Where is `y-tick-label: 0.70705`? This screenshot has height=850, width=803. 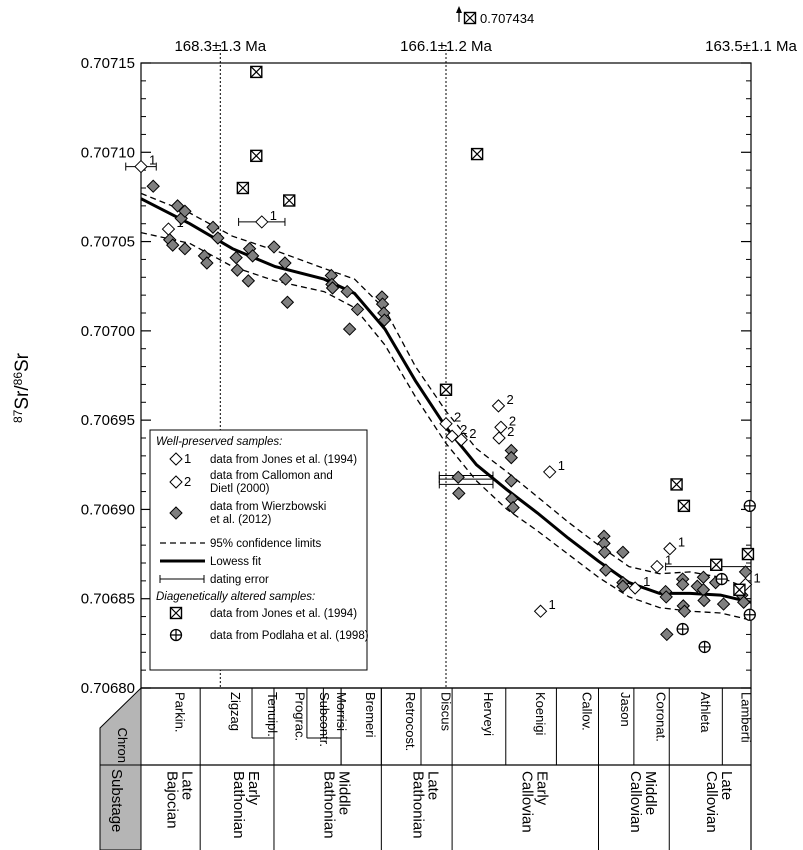
y-tick-label: 0.70705 is located at coordinates (108, 242).